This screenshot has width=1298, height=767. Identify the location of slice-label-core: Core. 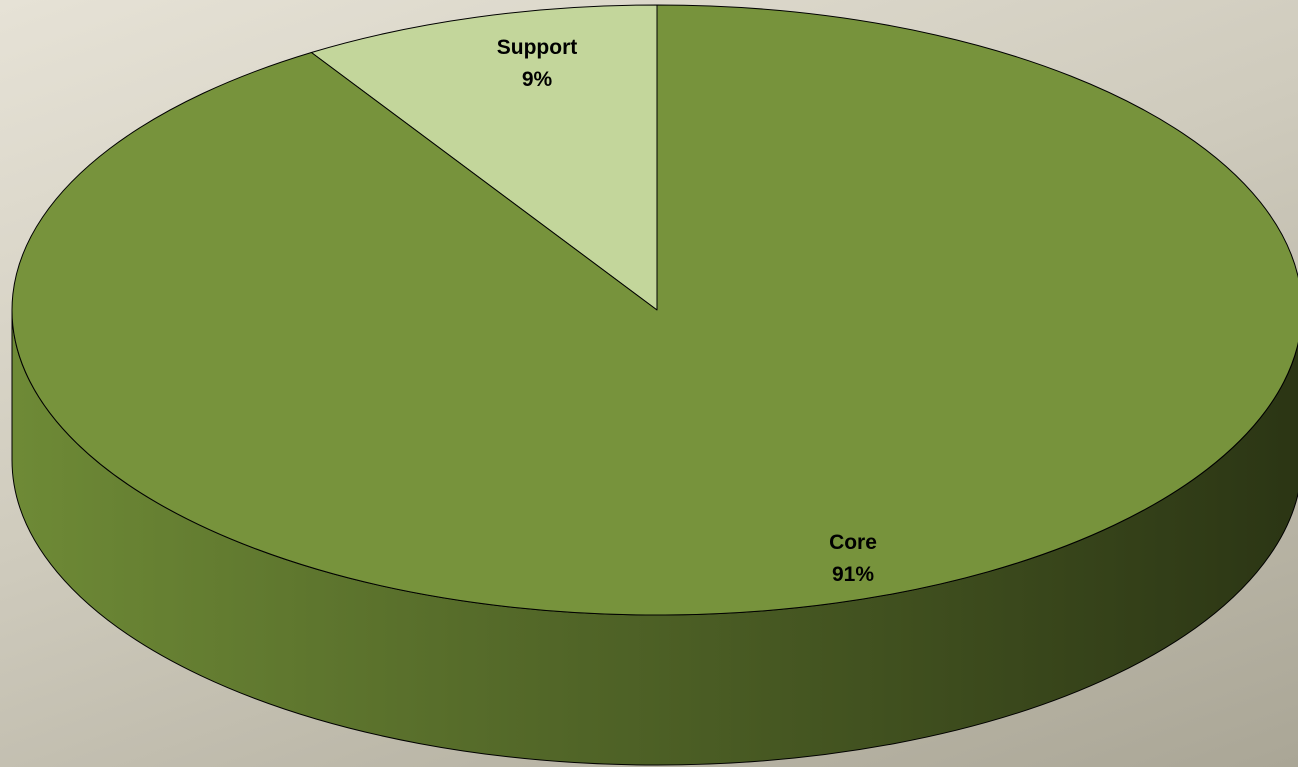
(853, 542).